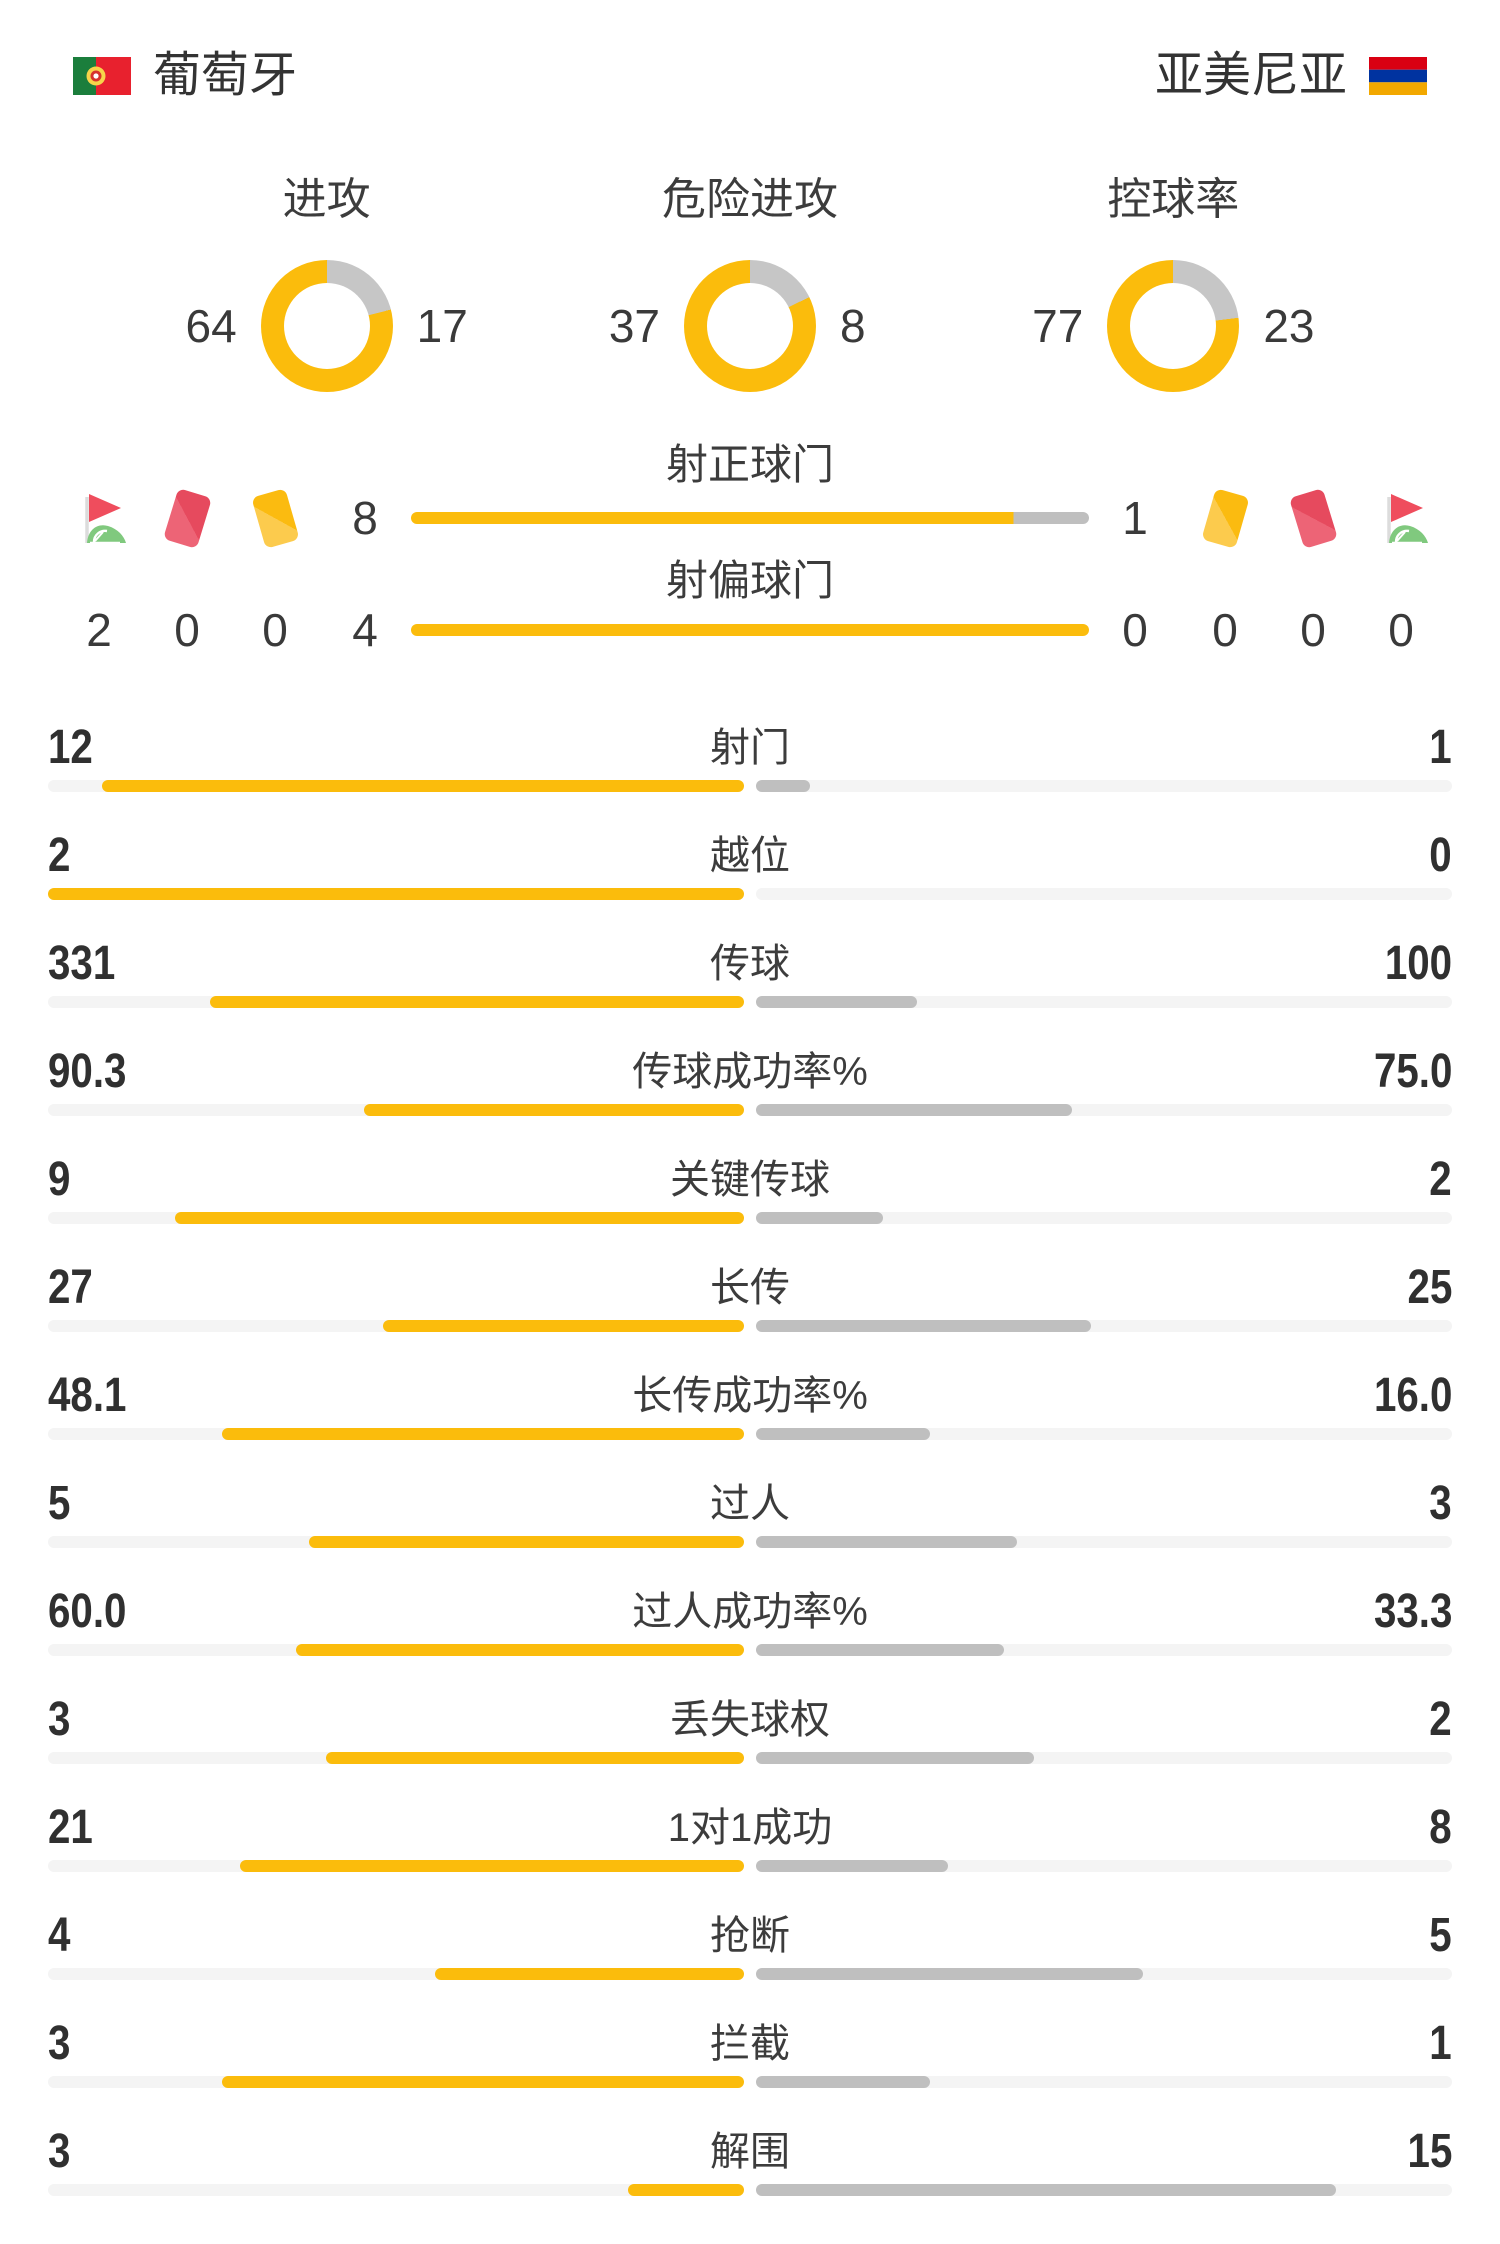 The width and height of the screenshot is (1500, 2244). I want to click on donut-away-value: 23, so click(1289, 326).